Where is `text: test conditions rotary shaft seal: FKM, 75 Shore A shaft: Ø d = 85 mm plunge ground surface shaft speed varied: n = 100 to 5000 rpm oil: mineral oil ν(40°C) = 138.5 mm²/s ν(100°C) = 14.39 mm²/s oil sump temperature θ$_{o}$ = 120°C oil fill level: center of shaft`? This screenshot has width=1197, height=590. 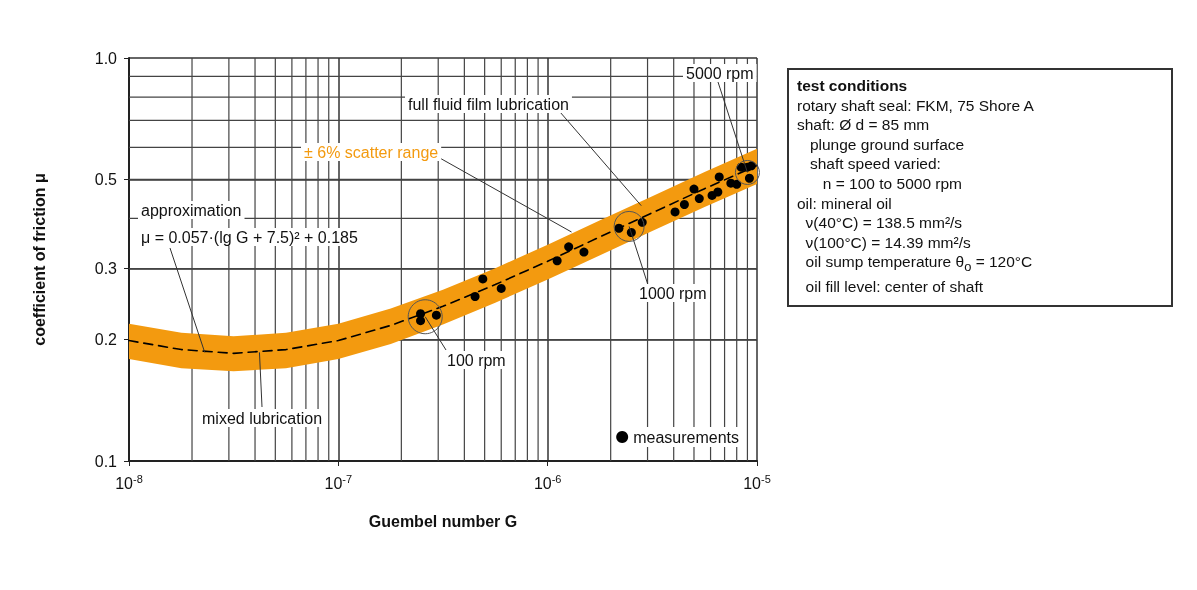 text: test conditions rotary shaft seal: FKM, 75 Shore A shaft: Ø d = 85 mm plunge ground surface shaft speed varied: n = 100 to 5000 rpm oil: mineral oil ν(40°C) = 138.5 mm²/s ν(100°C) = 14.39 mm²/s oil sump temperature θ$_{o}$ = 120°C oil fill level: center of shaft is located at coordinates (915, 186).